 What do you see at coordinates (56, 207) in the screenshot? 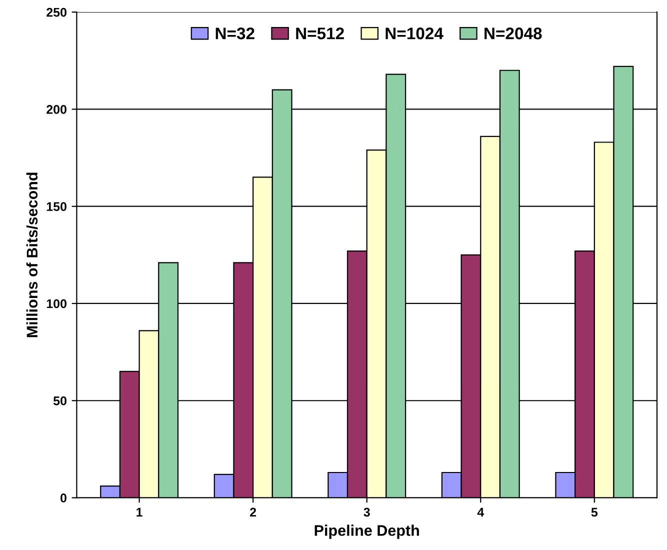
I see `y-tick-label: 150` at bounding box center [56, 207].